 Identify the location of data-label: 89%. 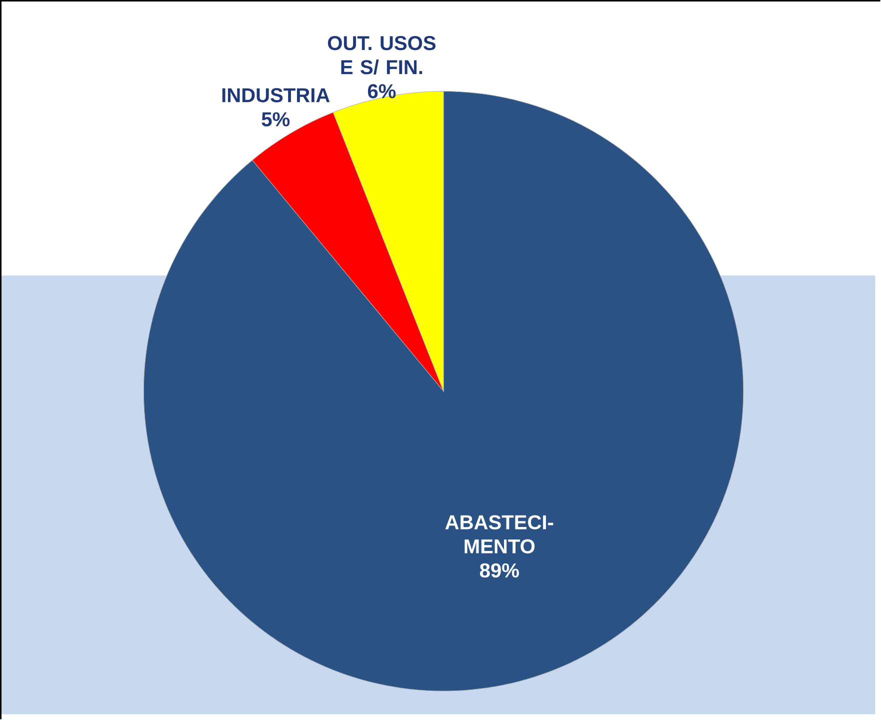
(499, 570).